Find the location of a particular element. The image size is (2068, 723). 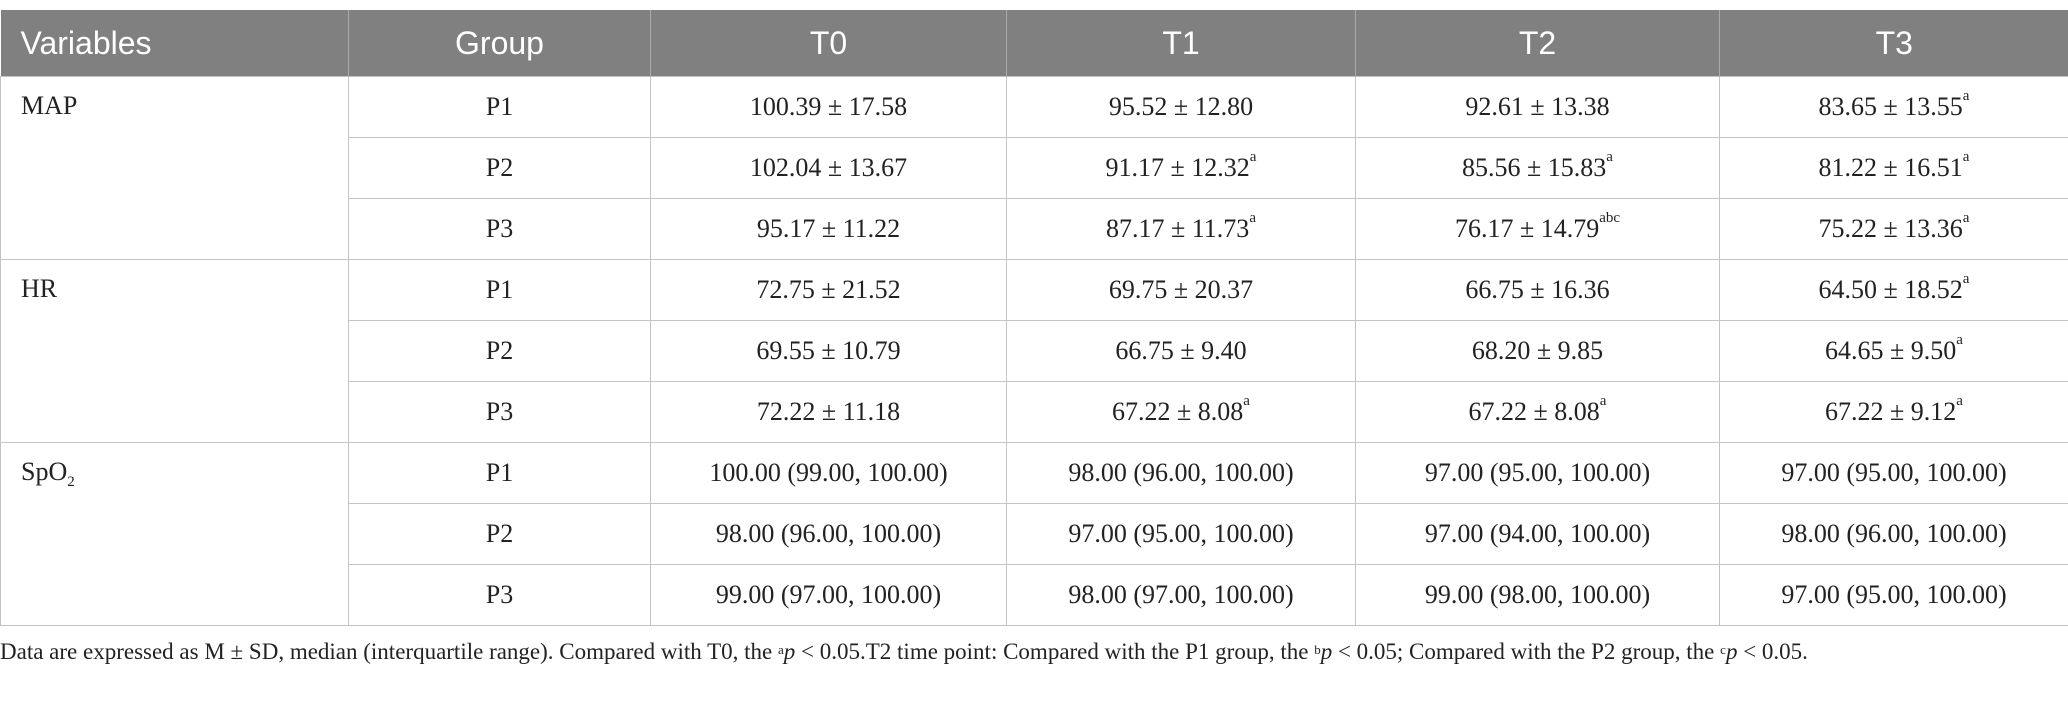

value-cell: 64.50 ± 18.52a is located at coordinates (1893, 290).